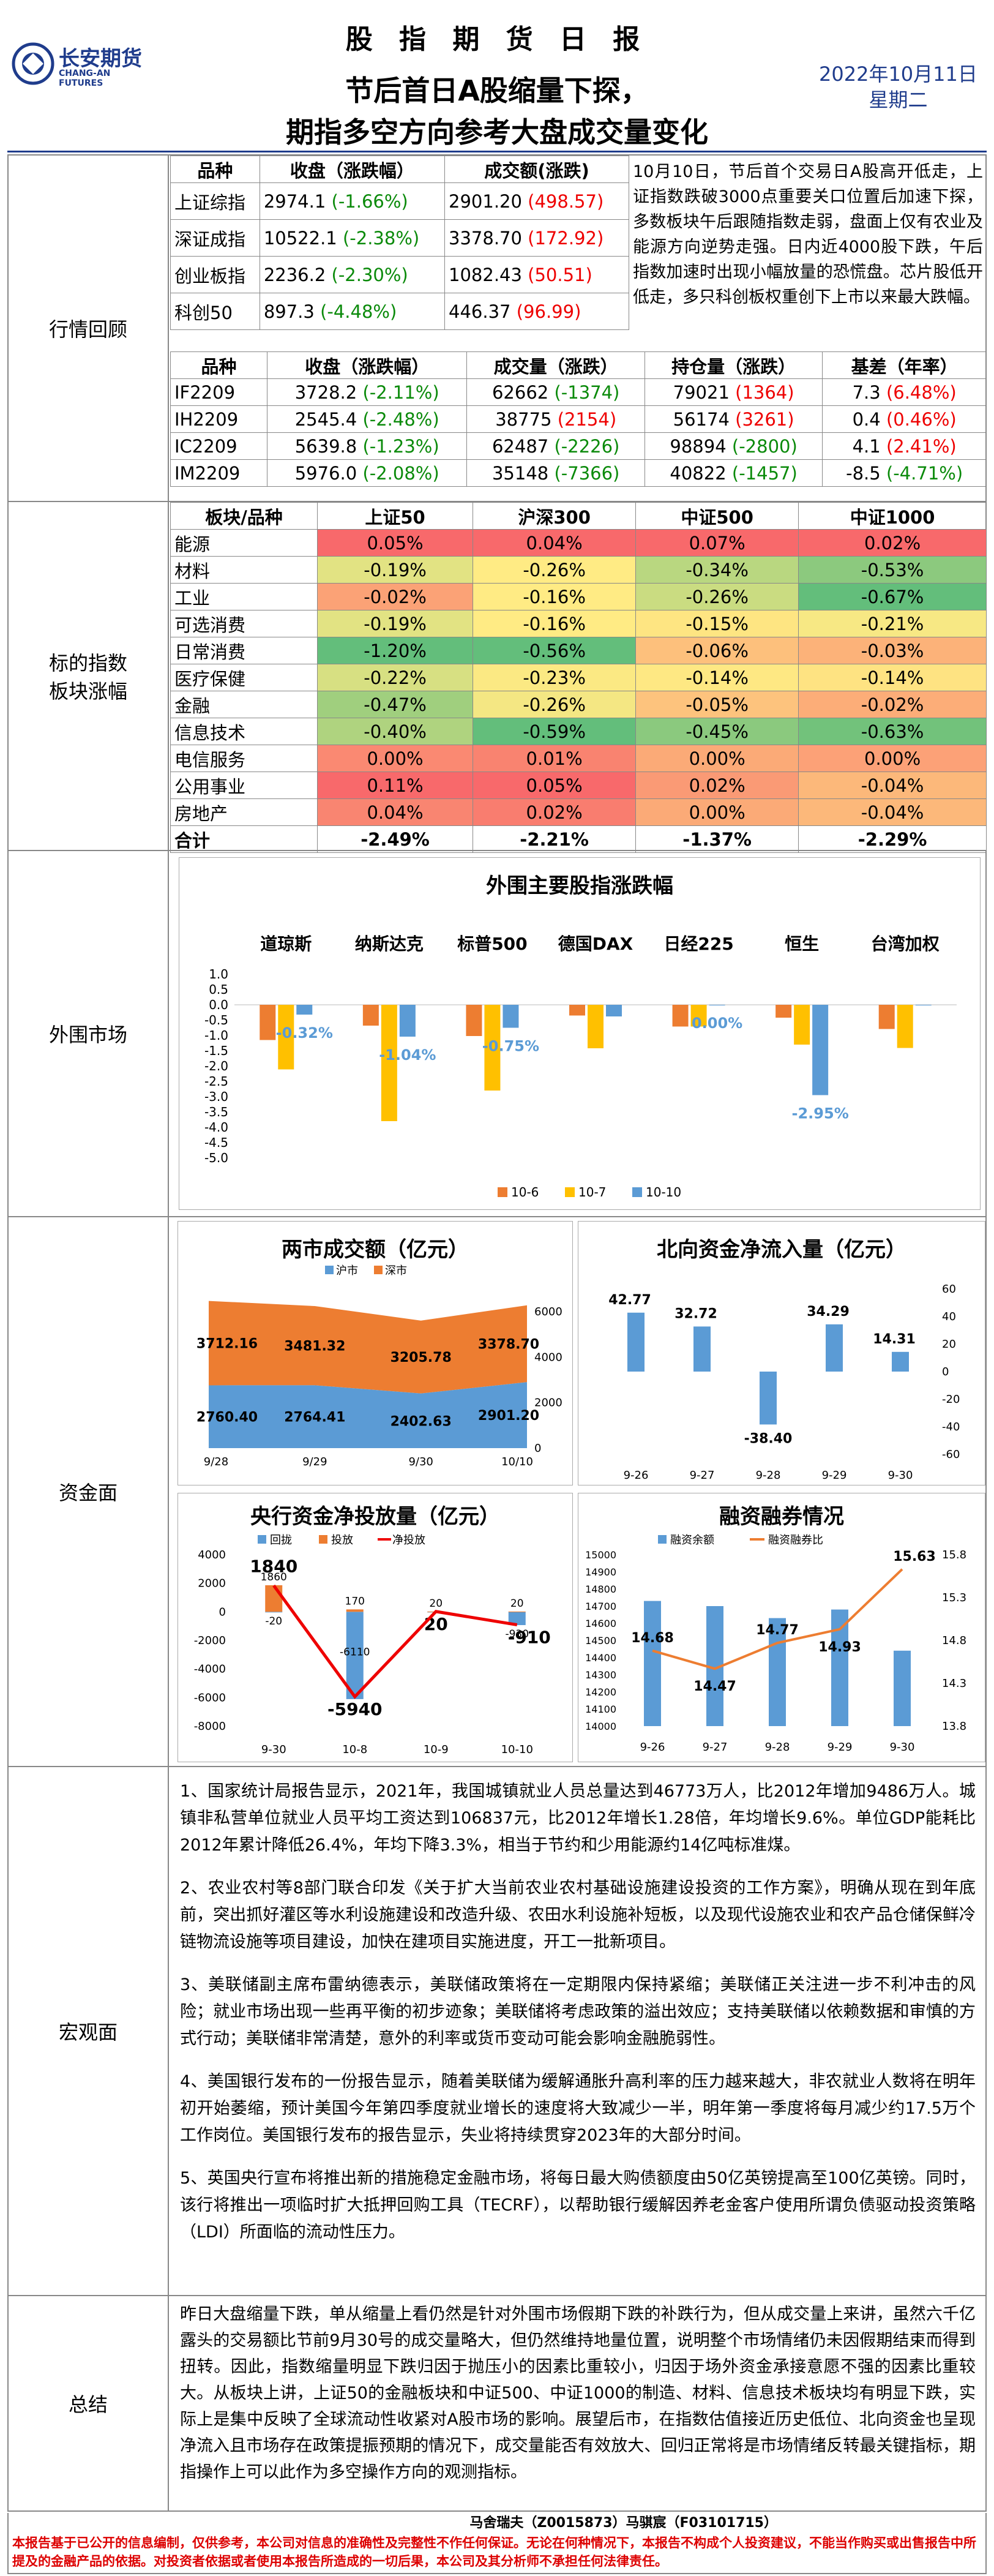 The height and width of the screenshot is (2576, 994). I want to click on sector-name: 可选消费, so click(244, 623).